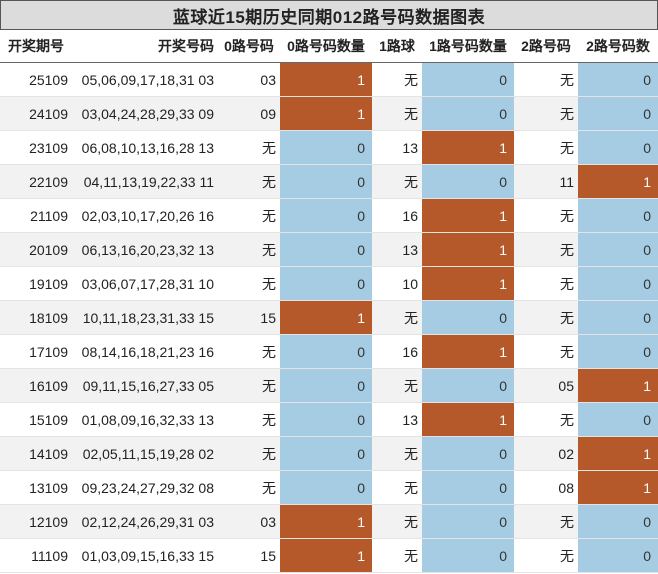 The width and height of the screenshot is (658, 574). Describe the element at coordinates (36, 147) in the screenshot. I see `period-cell: 23109` at that location.